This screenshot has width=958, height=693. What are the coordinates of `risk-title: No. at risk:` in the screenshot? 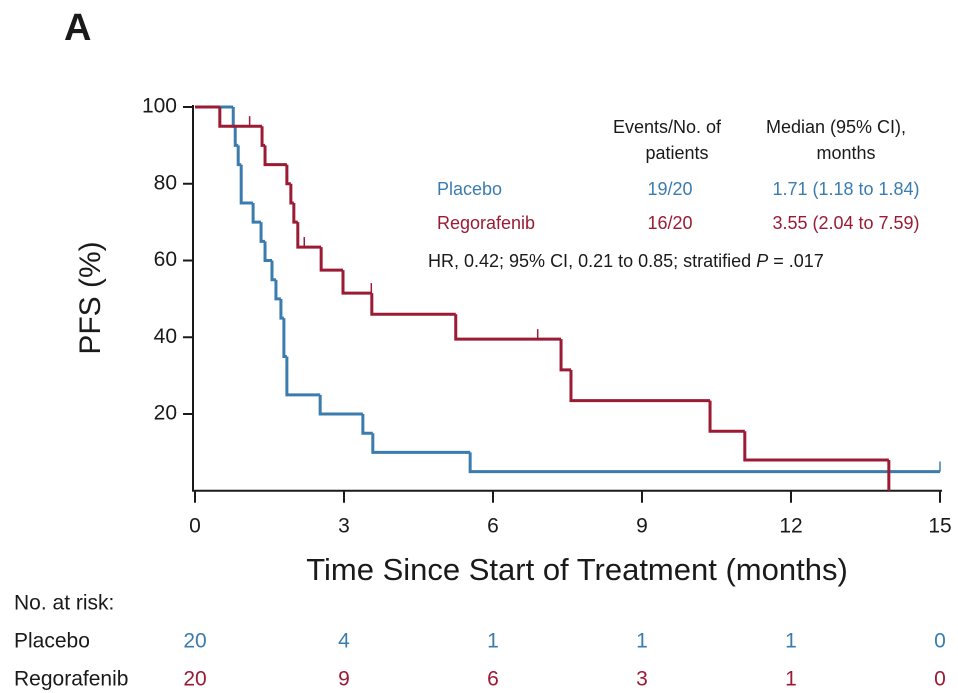 It's located at (64, 603).